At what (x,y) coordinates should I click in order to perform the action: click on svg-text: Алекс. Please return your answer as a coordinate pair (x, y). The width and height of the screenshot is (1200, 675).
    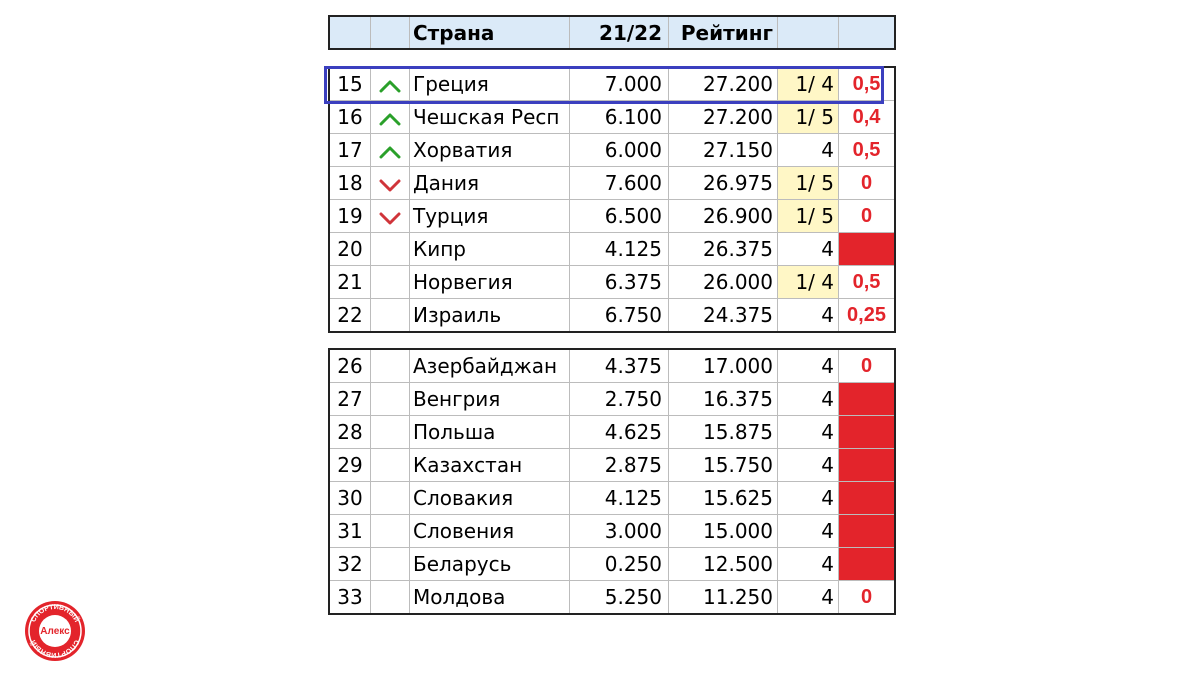
    Looking at the image, I should click on (55, 631).